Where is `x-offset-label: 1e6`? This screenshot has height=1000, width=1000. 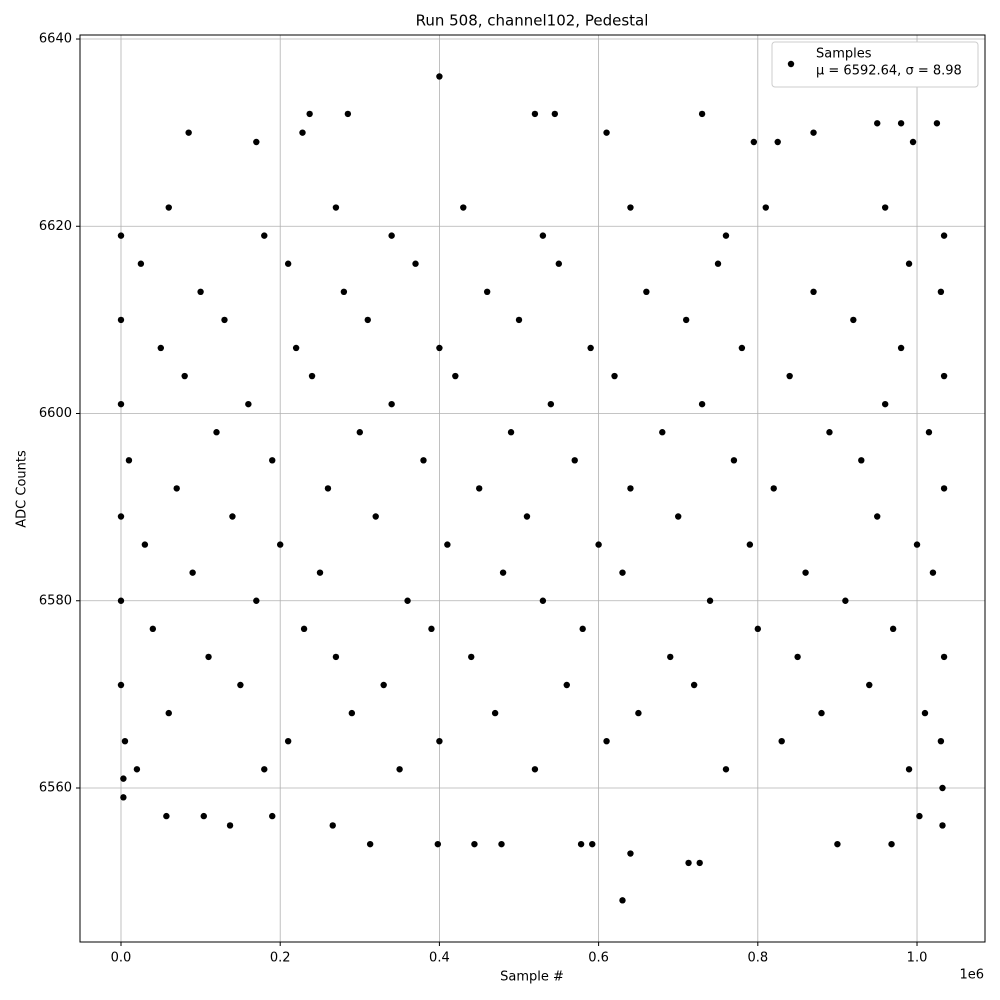 x-offset-label: 1e6 is located at coordinates (971, 975).